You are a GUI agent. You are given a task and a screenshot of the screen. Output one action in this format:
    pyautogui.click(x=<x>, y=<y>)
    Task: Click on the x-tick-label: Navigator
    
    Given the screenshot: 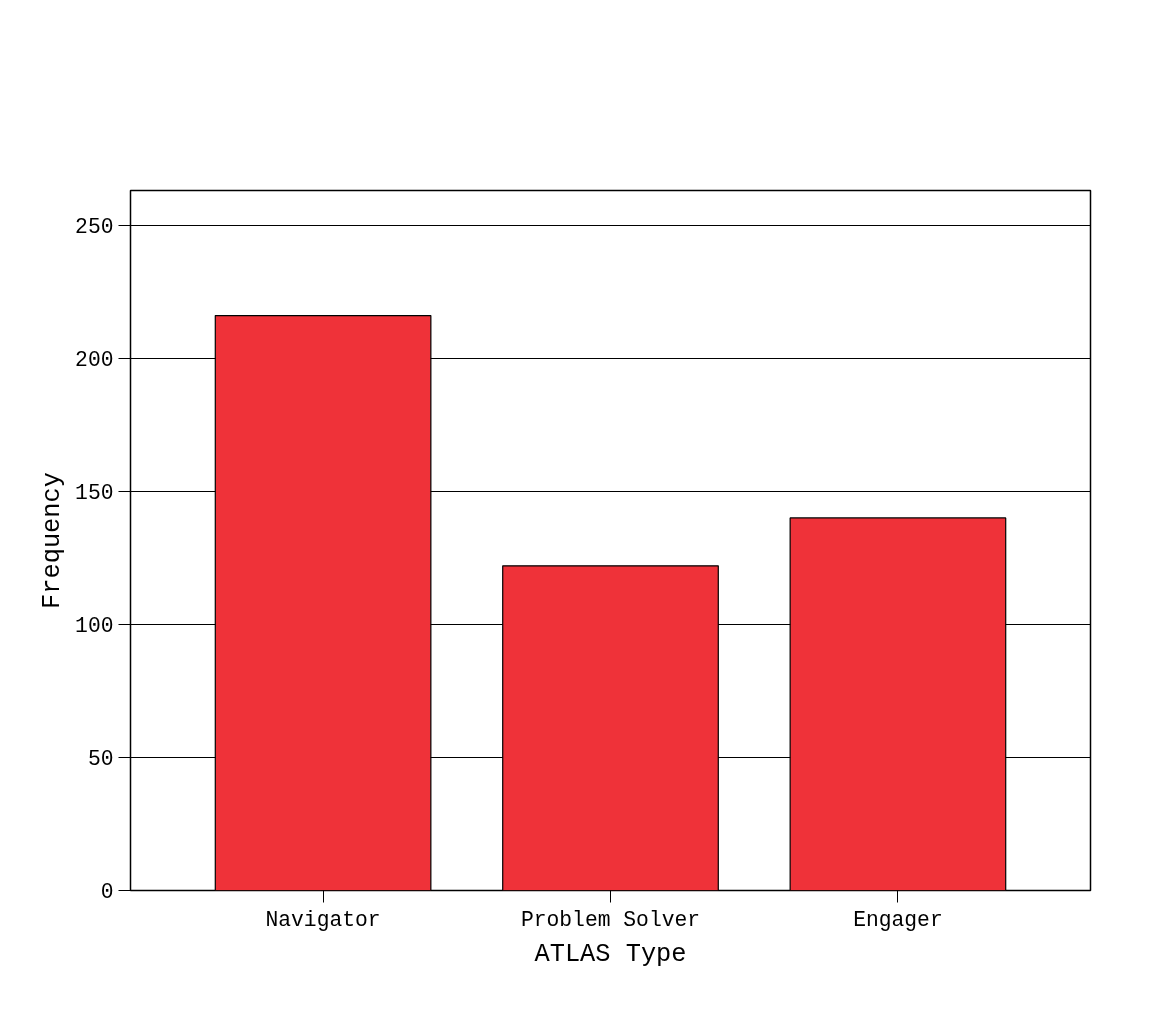 What is the action you would take?
    pyautogui.click(x=323, y=919)
    